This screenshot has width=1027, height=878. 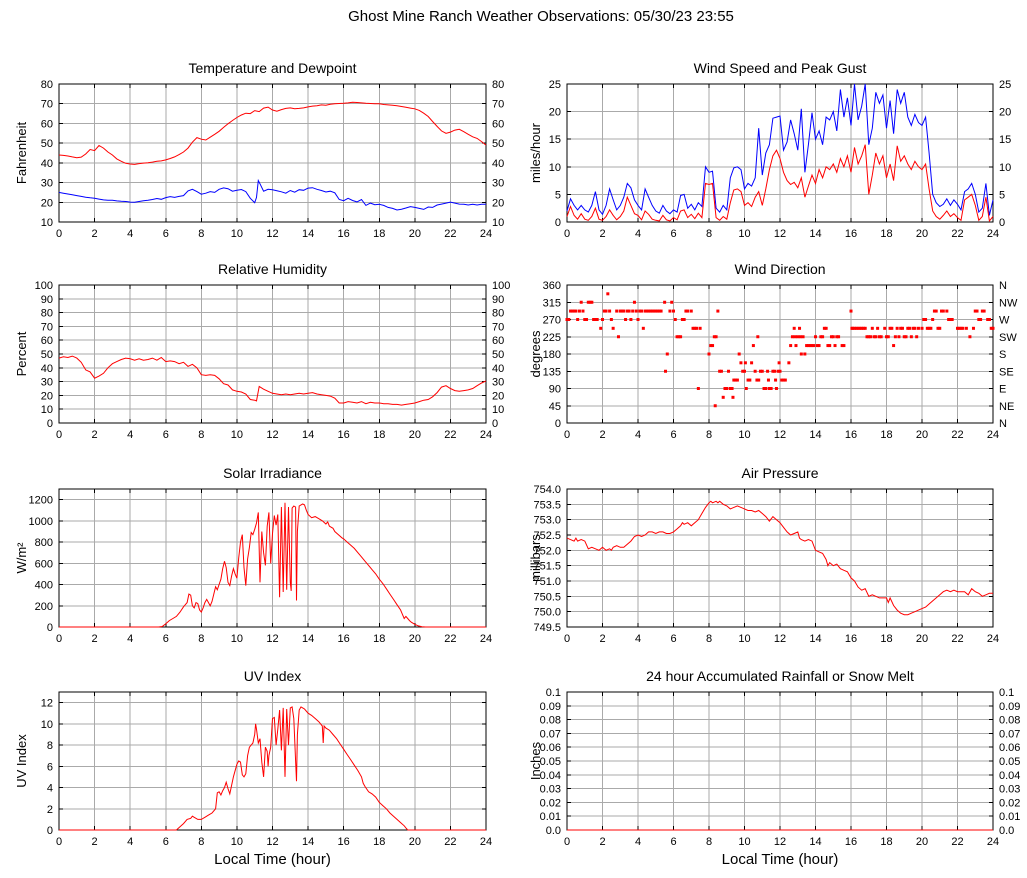 I want to click on svg-text: 0.0, so click(x=1006, y=831).